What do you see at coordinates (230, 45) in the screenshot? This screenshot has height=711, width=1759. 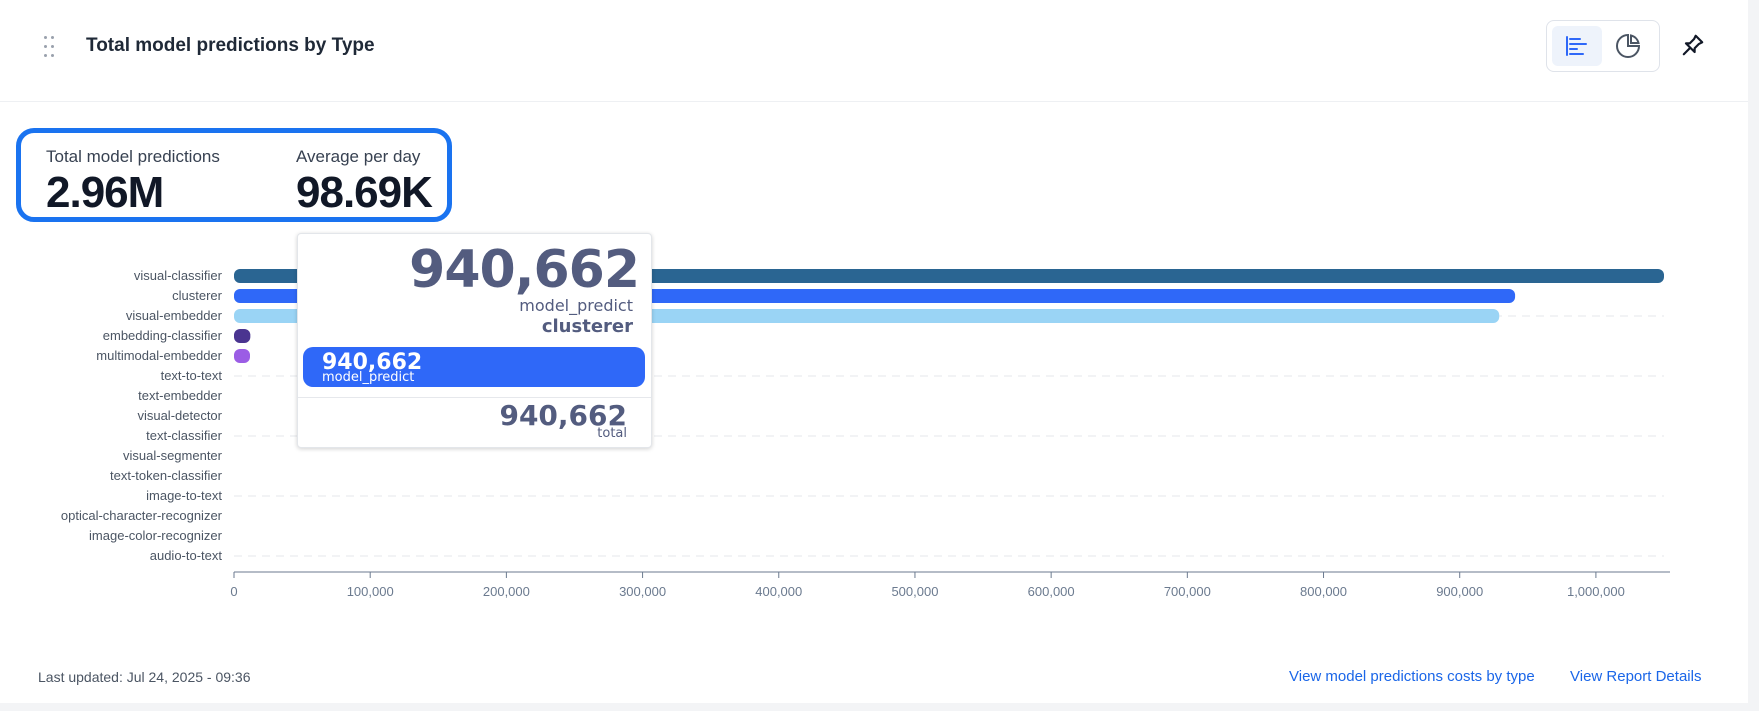 I see `card-title: Total model predictions by Type` at bounding box center [230, 45].